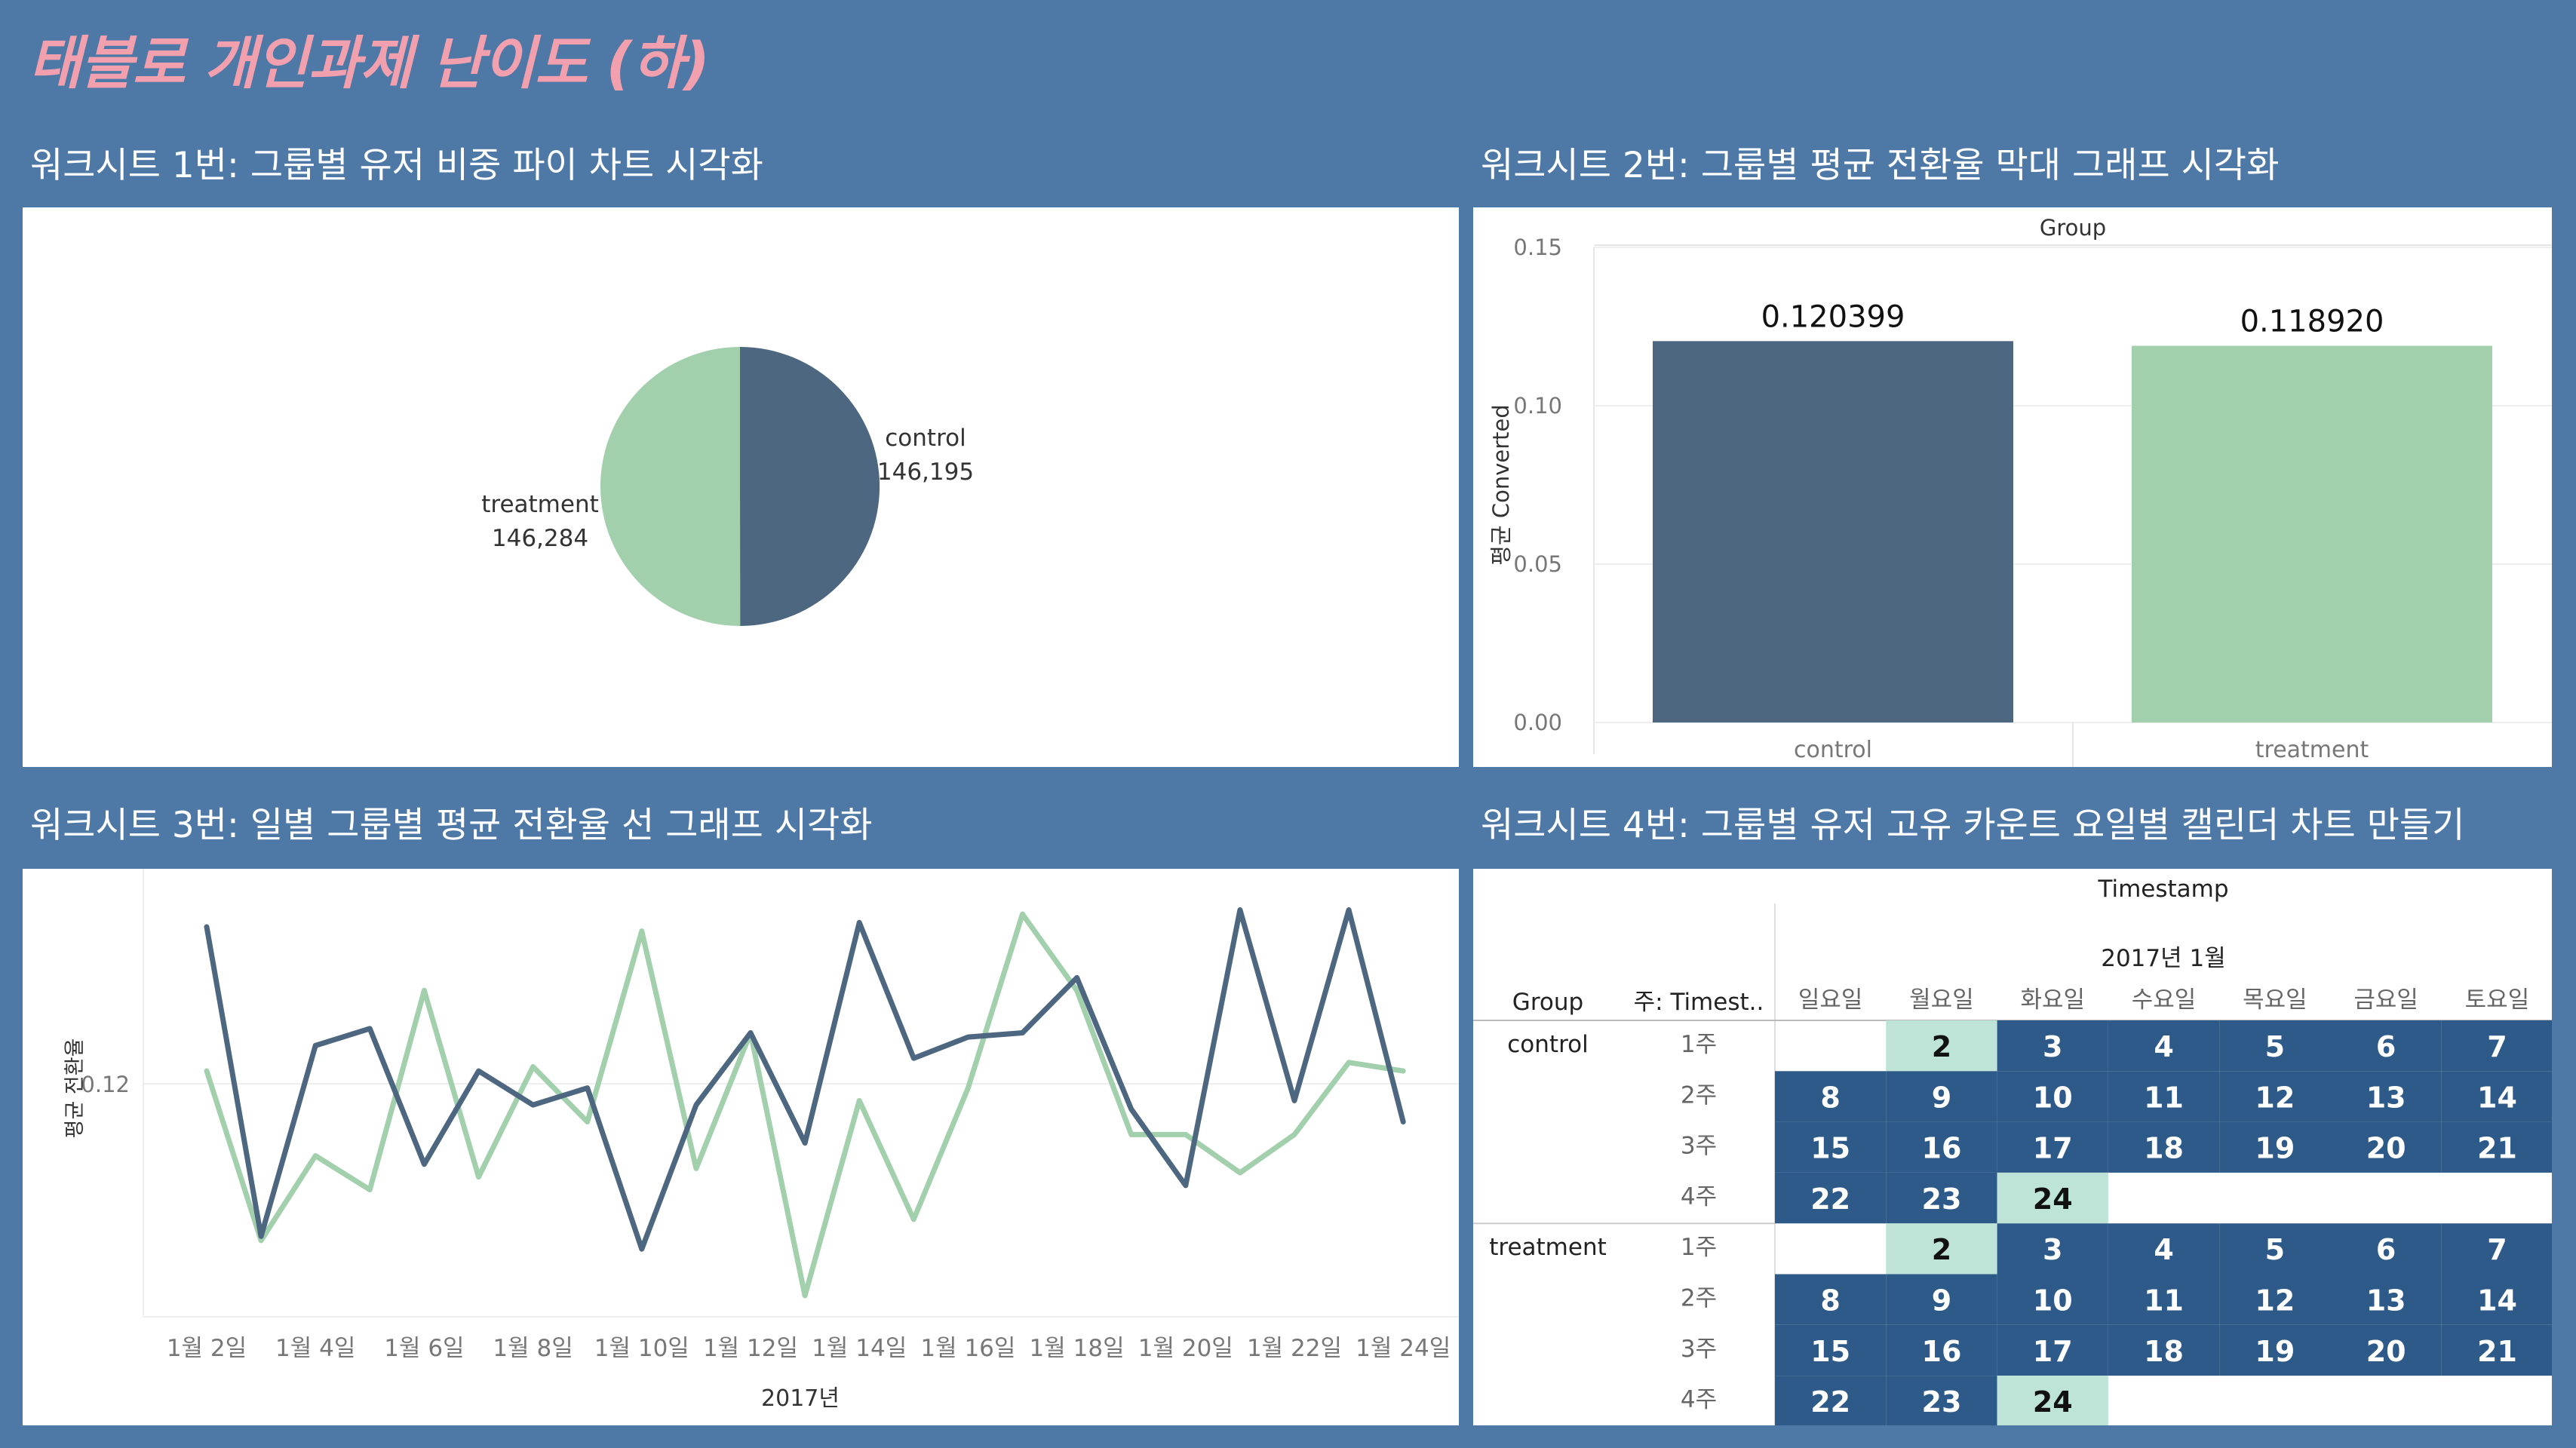  What do you see at coordinates (2312, 533) in the screenshot?
I see `bar-treatment` at bounding box center [2312, 533].